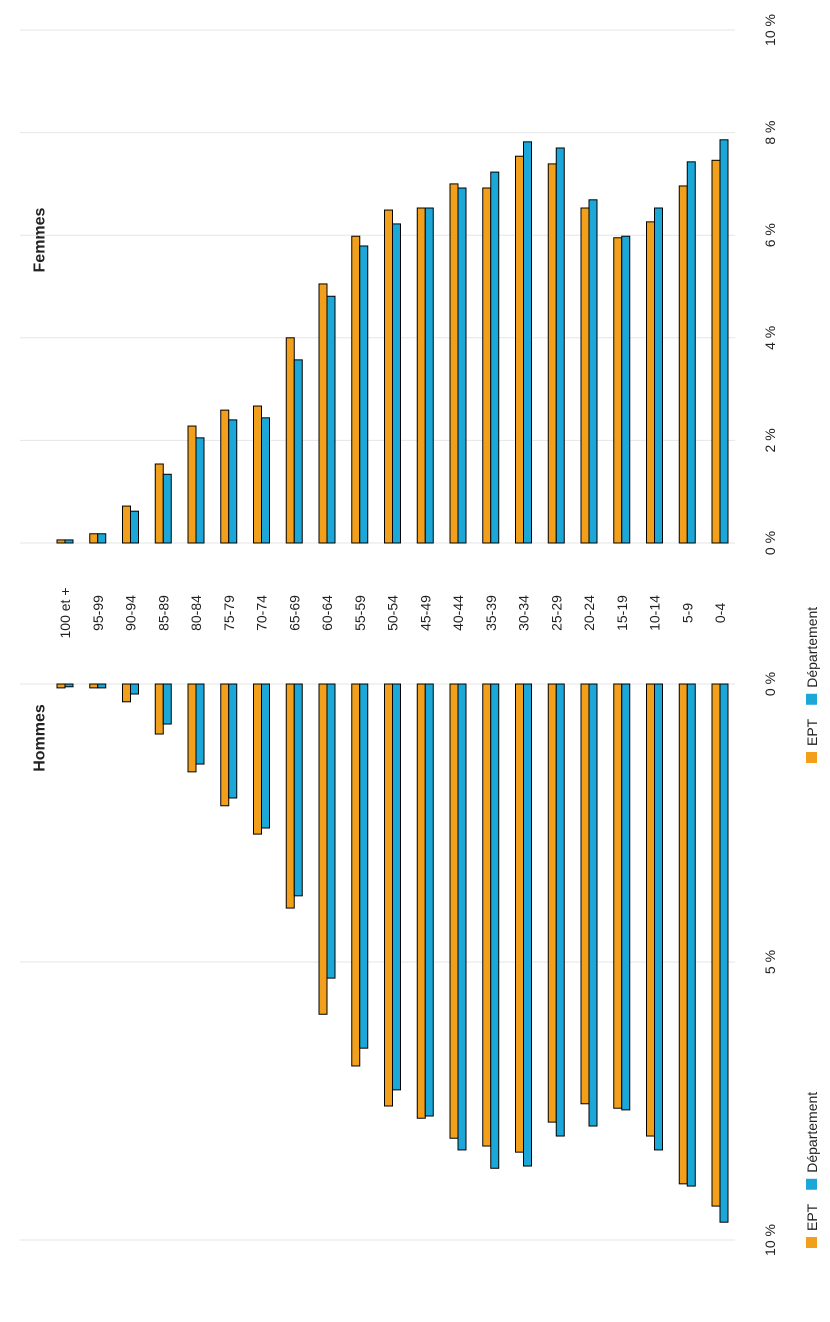  I want to click on category-label: 0-4, so click(720, 613).